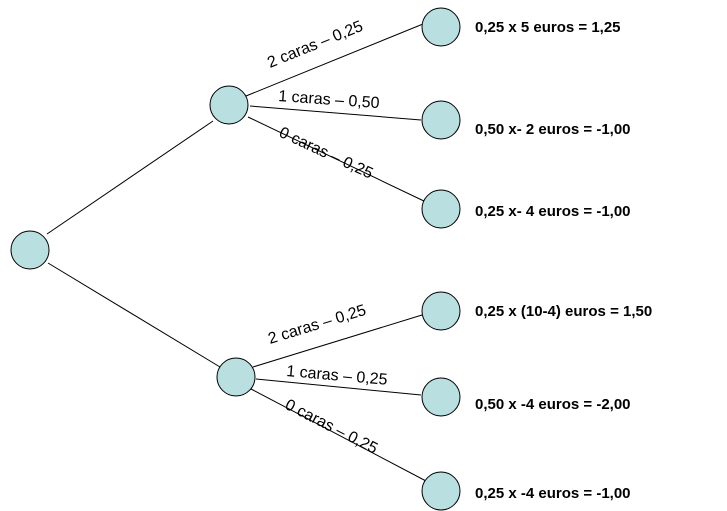 The width and height of the screenshot is (727, 511). I want to click on leaf-node-upper-2-caras, so click(441, 27).